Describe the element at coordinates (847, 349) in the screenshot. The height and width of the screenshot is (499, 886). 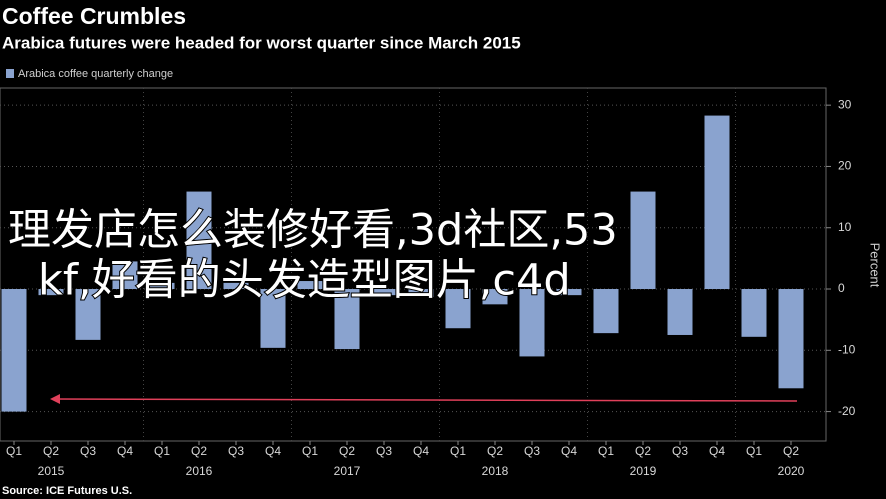
I see `y-tick-label: -10` at that location.